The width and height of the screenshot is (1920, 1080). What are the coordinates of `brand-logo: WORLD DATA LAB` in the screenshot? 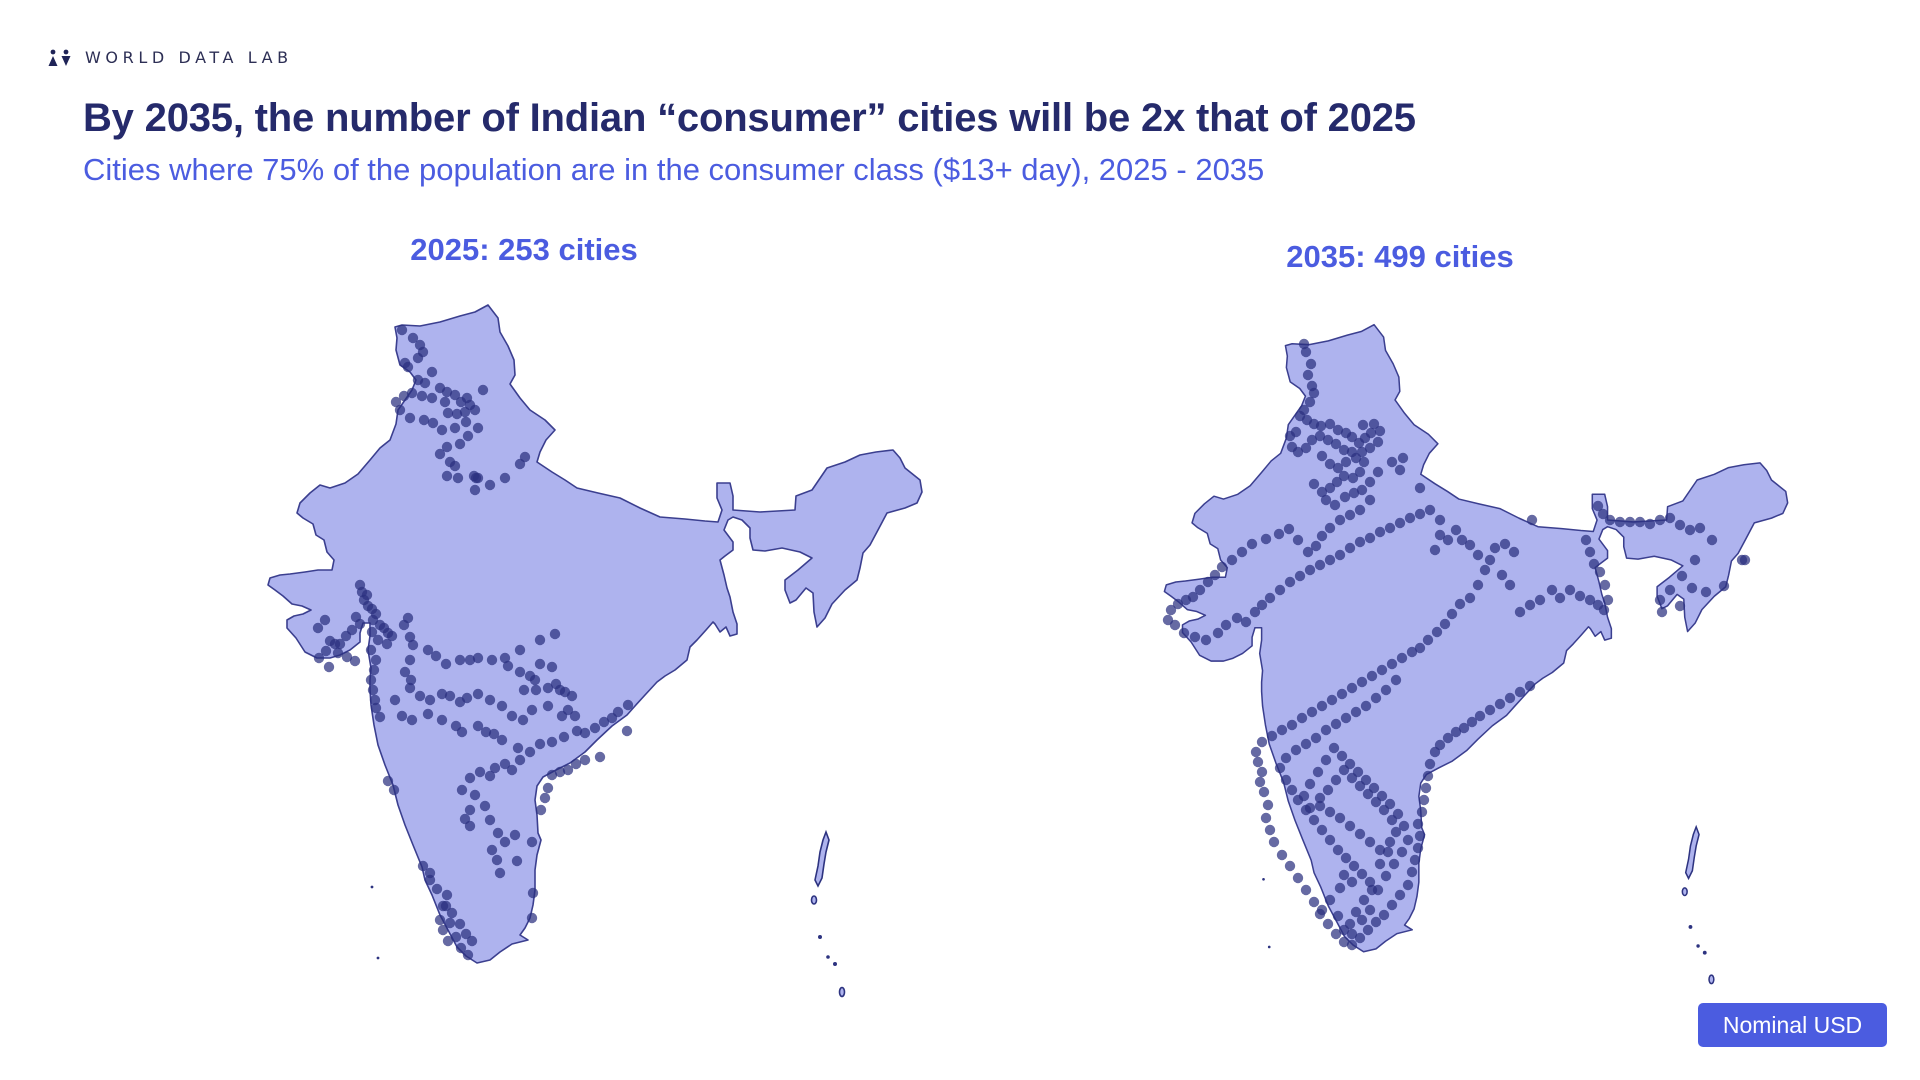 It's located at (170, 57).